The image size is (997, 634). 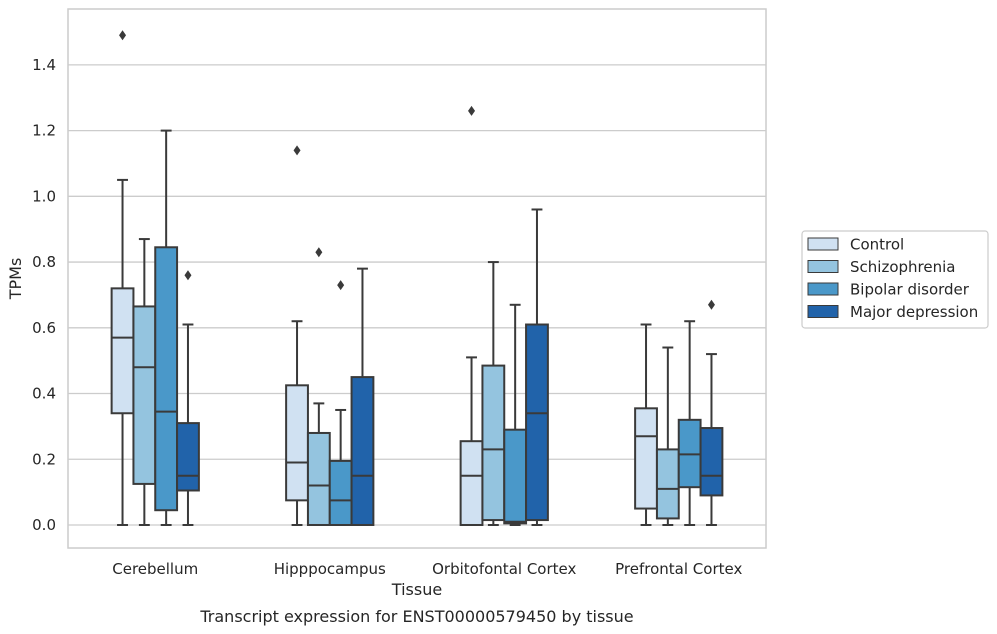 What do you see at coordinates (902, 267) in the screenshot?
I see `legend-label: Schizophrenia` at bounding box center [902, 267].